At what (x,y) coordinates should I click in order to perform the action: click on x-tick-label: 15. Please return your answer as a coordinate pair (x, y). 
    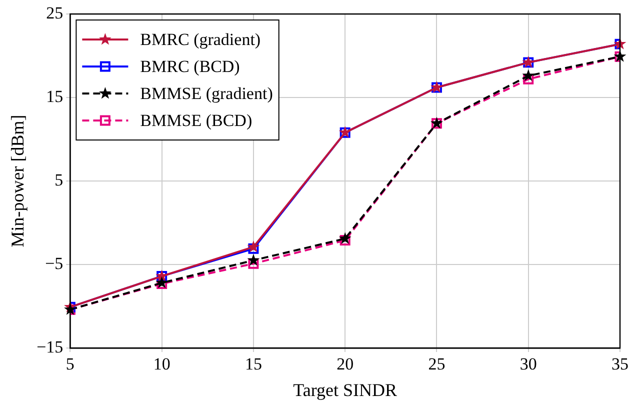
    Looking at the image, I should click on (253, 364).